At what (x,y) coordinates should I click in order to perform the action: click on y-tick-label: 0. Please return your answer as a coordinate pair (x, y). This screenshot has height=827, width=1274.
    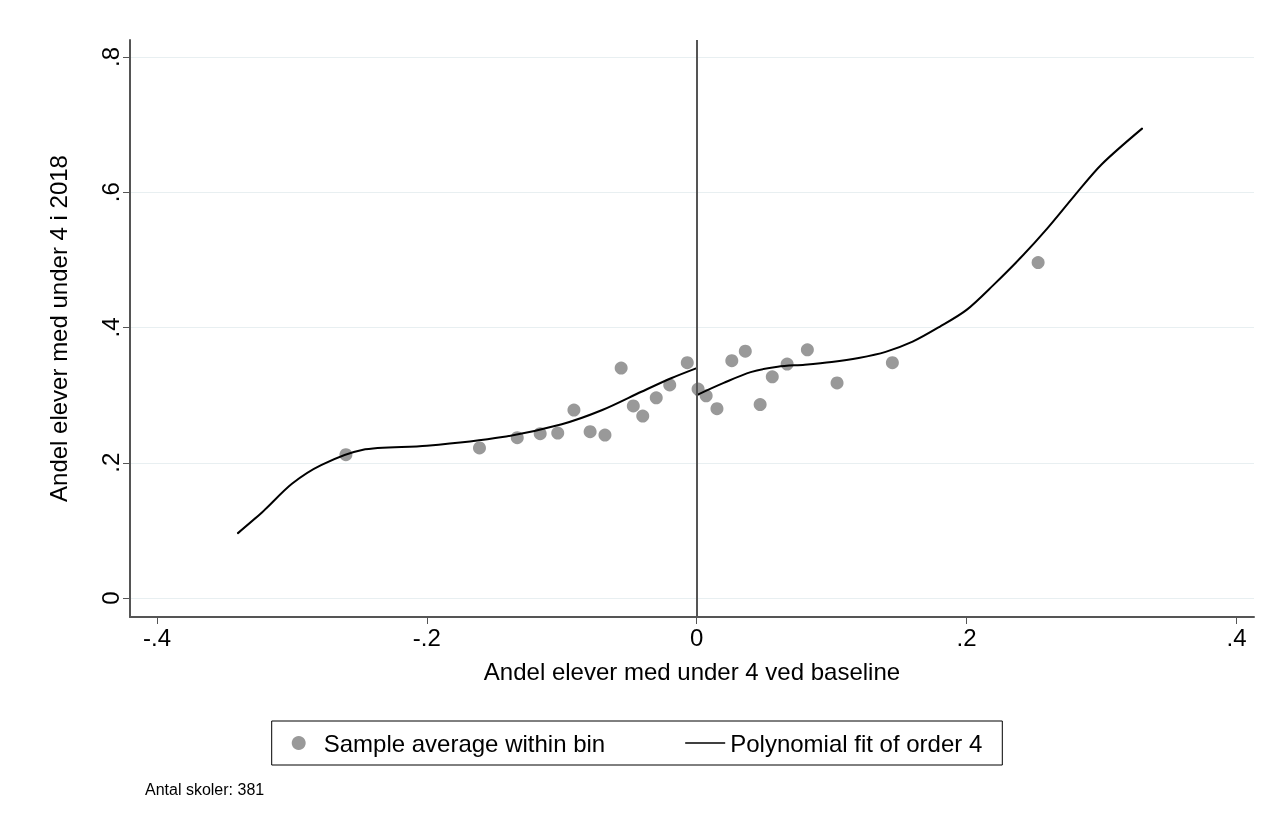
    Looking at the image, I should click on (110, 598).